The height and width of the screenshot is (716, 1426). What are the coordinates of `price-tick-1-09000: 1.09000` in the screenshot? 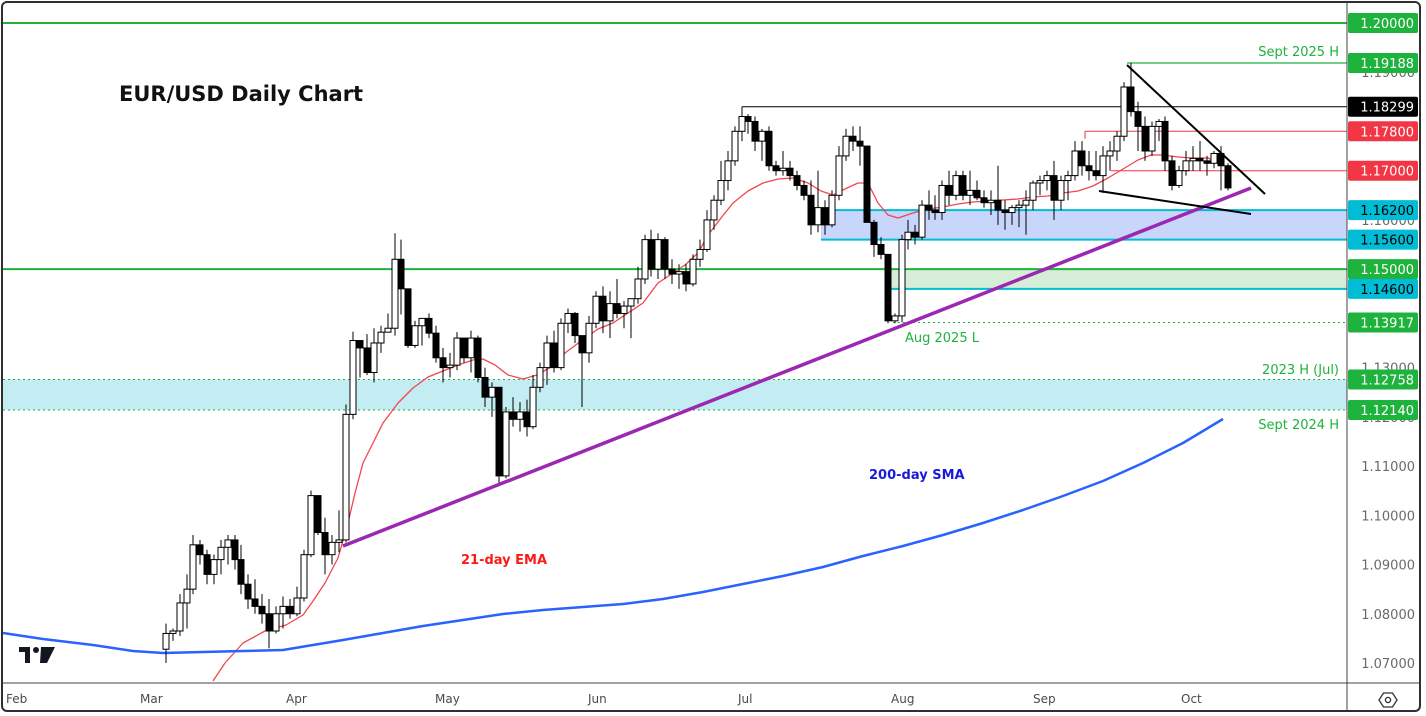 It's located at (1388, 566).